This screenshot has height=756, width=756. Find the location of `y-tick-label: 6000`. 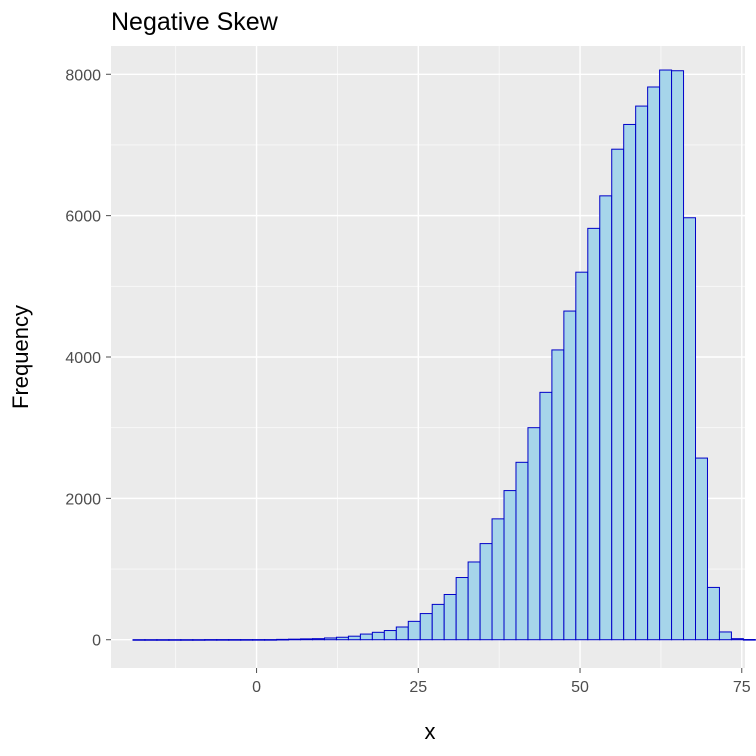

y-tick-label: 6000 is located at coordinates (83, 217).